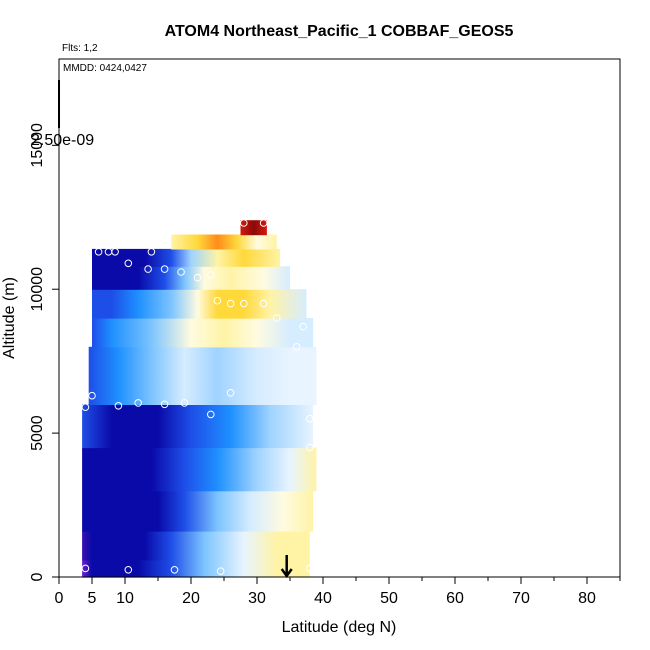 The height and width of the screenshot is (650, 650). I want to click on x-tick-label: 0, so click(59, 598).